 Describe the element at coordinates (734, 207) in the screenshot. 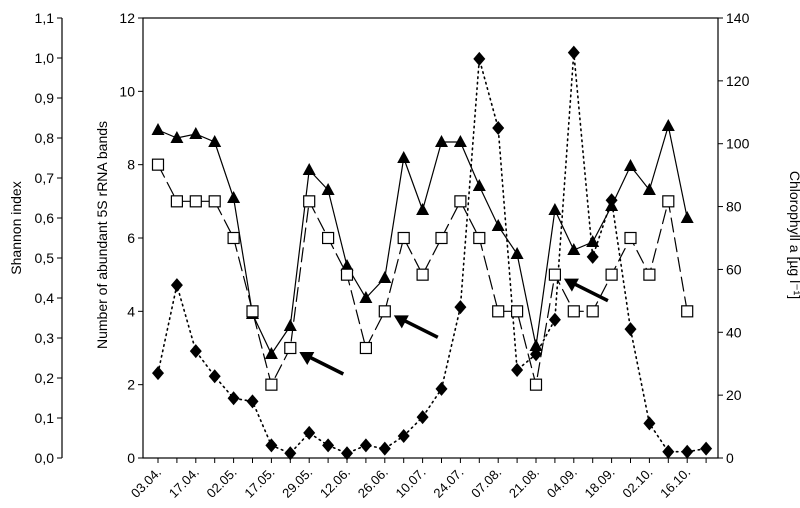

I see `chlorophyll-tick-label: 80` at that location.